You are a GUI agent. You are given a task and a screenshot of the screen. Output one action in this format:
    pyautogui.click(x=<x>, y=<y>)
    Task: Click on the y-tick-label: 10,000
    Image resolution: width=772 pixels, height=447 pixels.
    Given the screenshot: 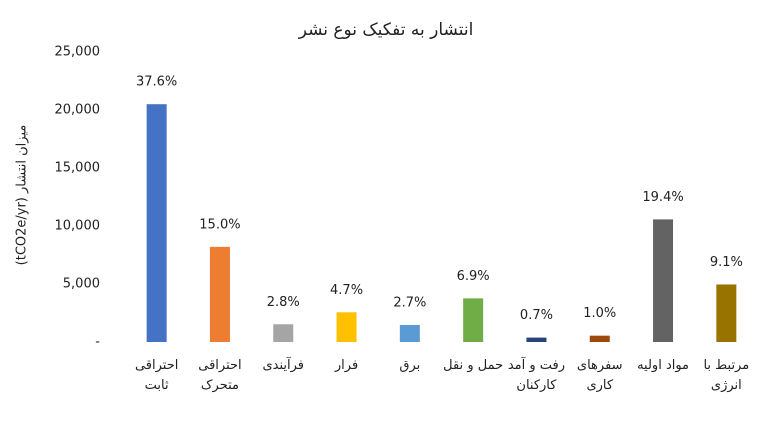 What is the action you would take?
    pyautogui.click(x=78, y=226)
    